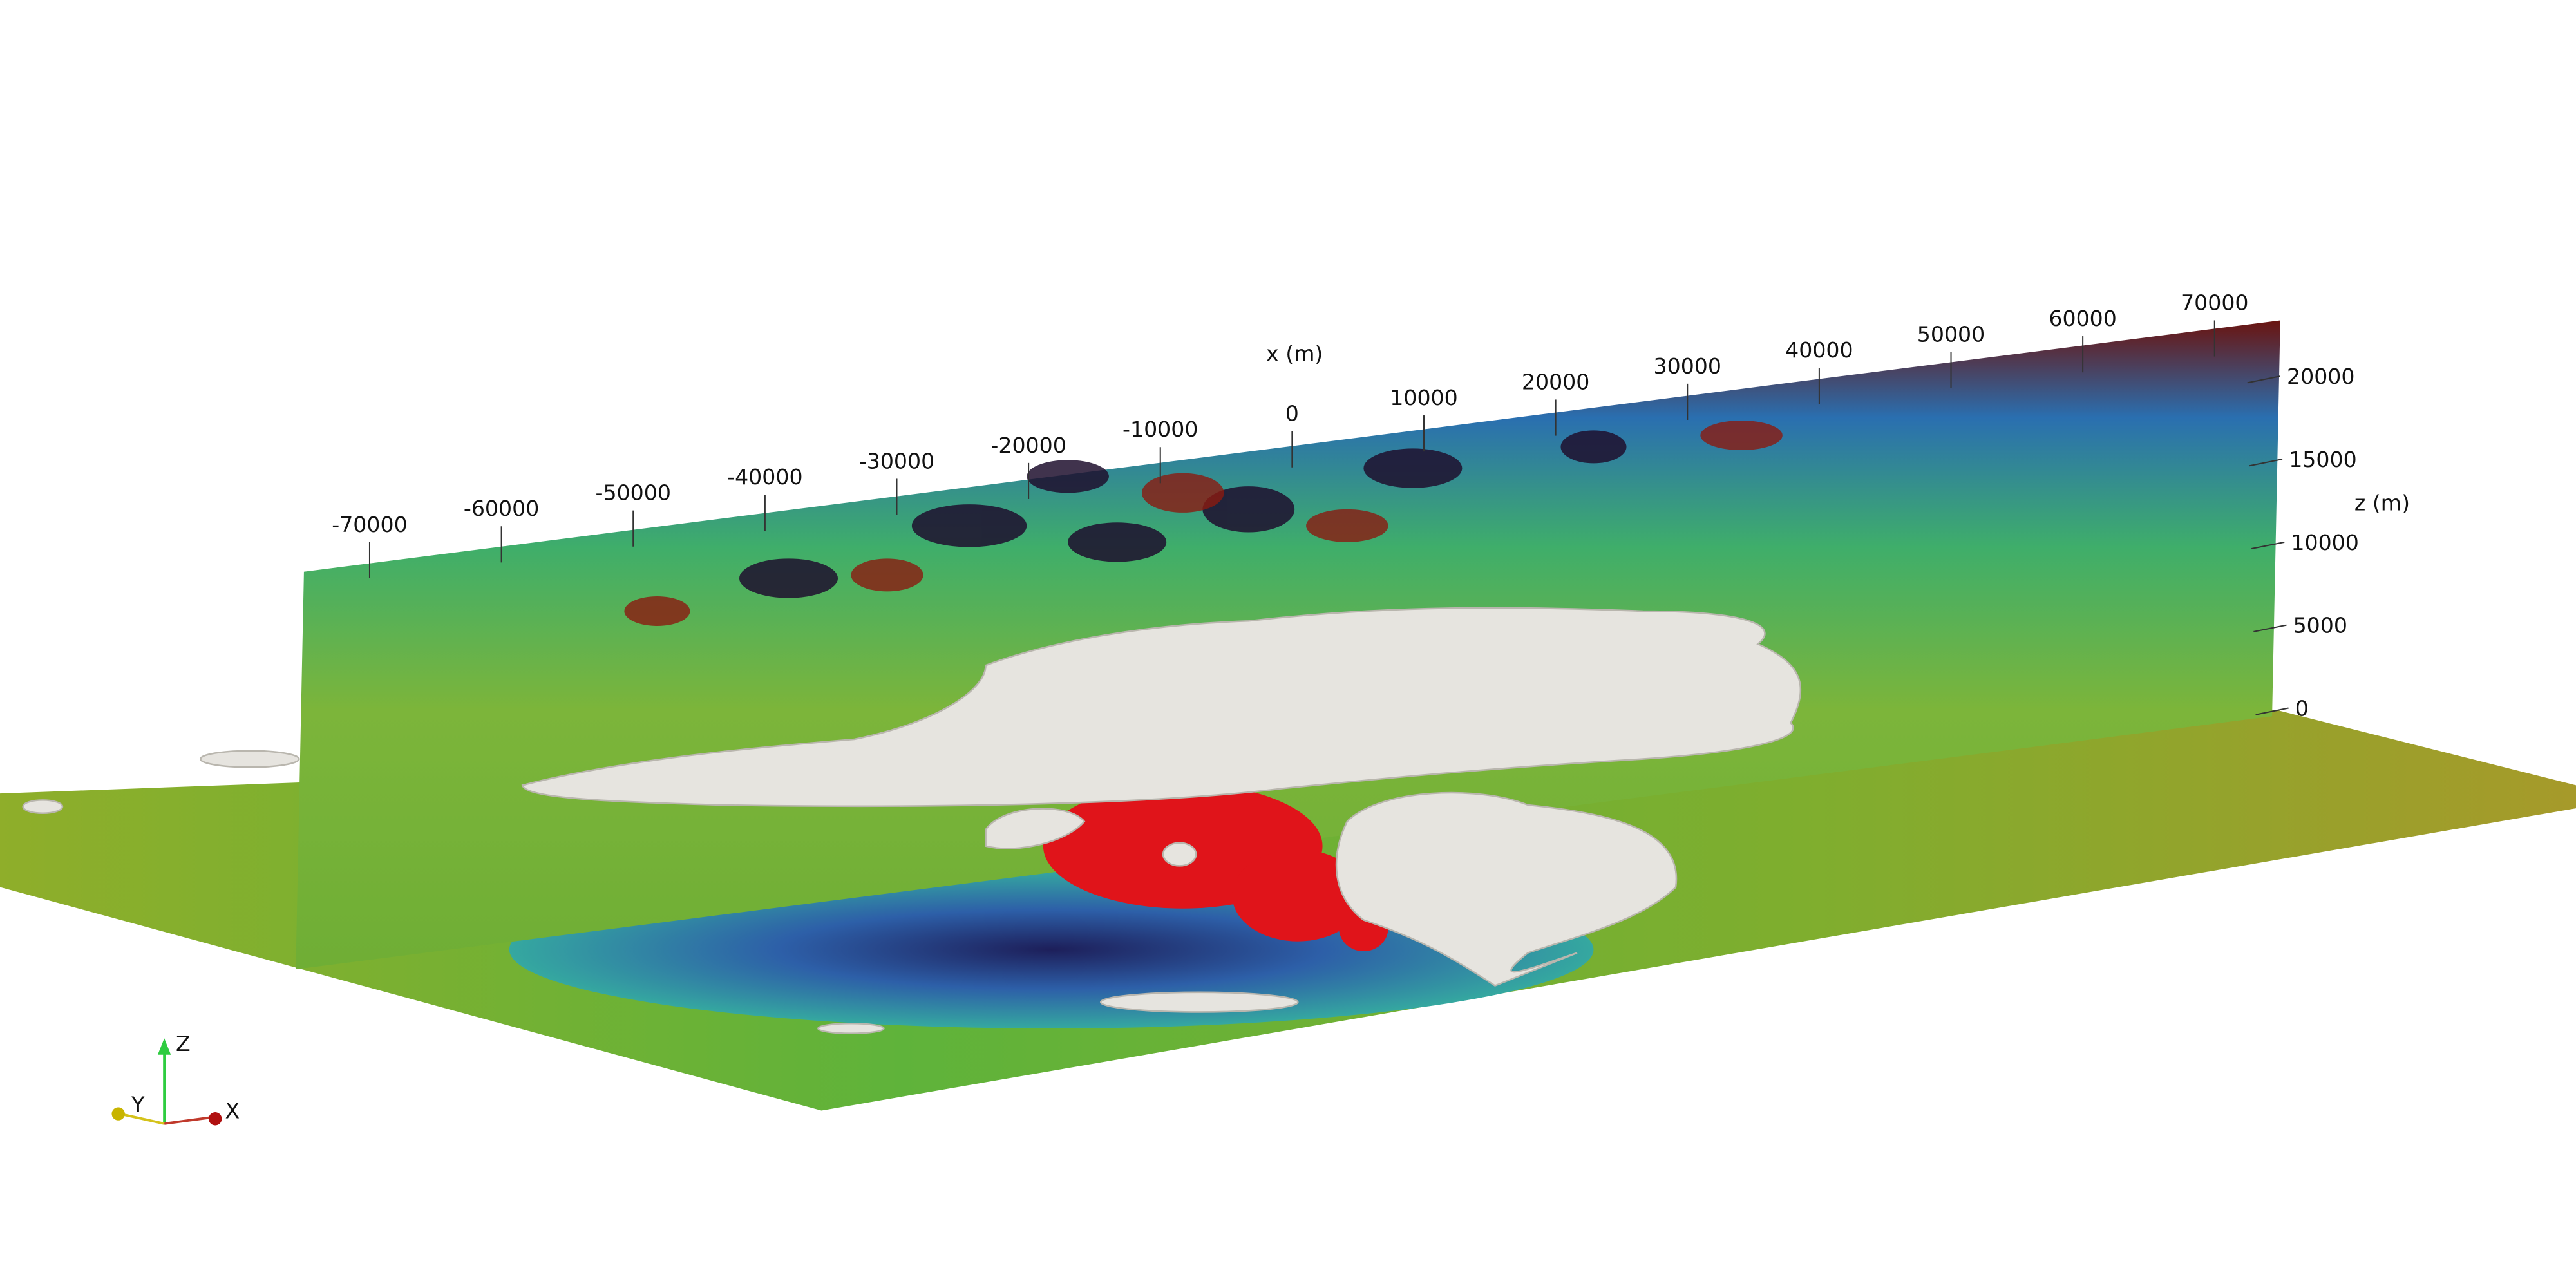  I want to click on x-tick-label: -20000, so click(1028, 446).